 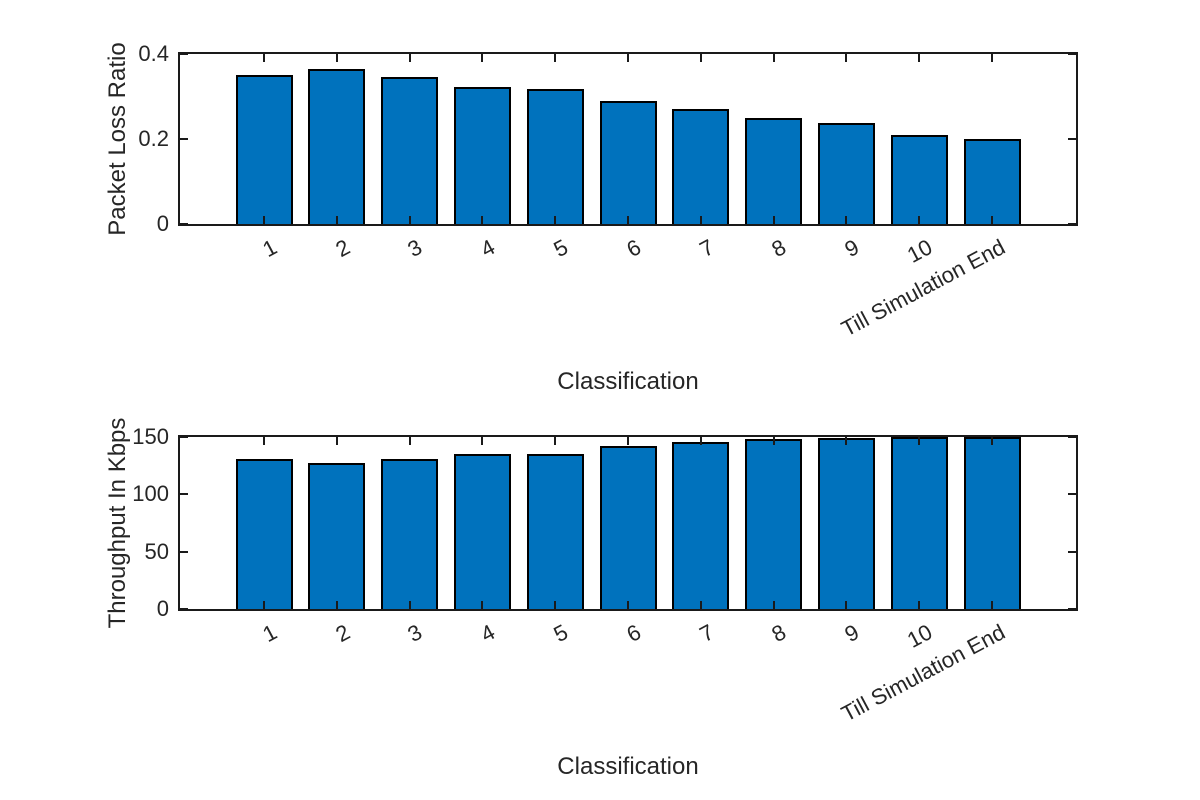 I want to click on y-tick-label: 50, so click(x=156, y=551).